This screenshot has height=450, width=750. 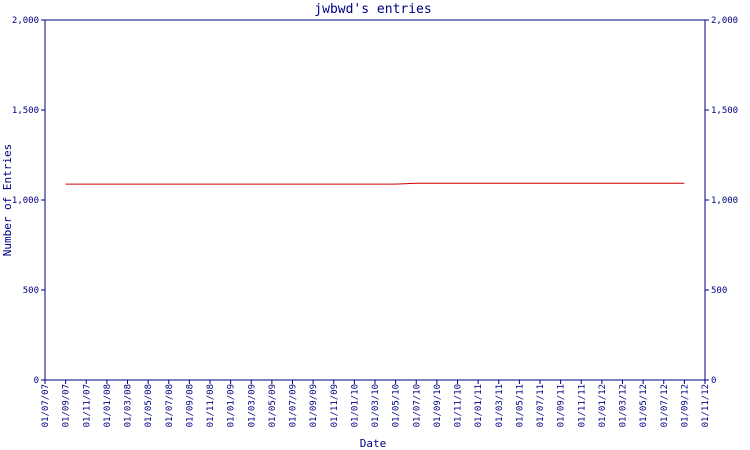 I want to click on x-tick-label: 01/03/11, so click(x=500, y=405).